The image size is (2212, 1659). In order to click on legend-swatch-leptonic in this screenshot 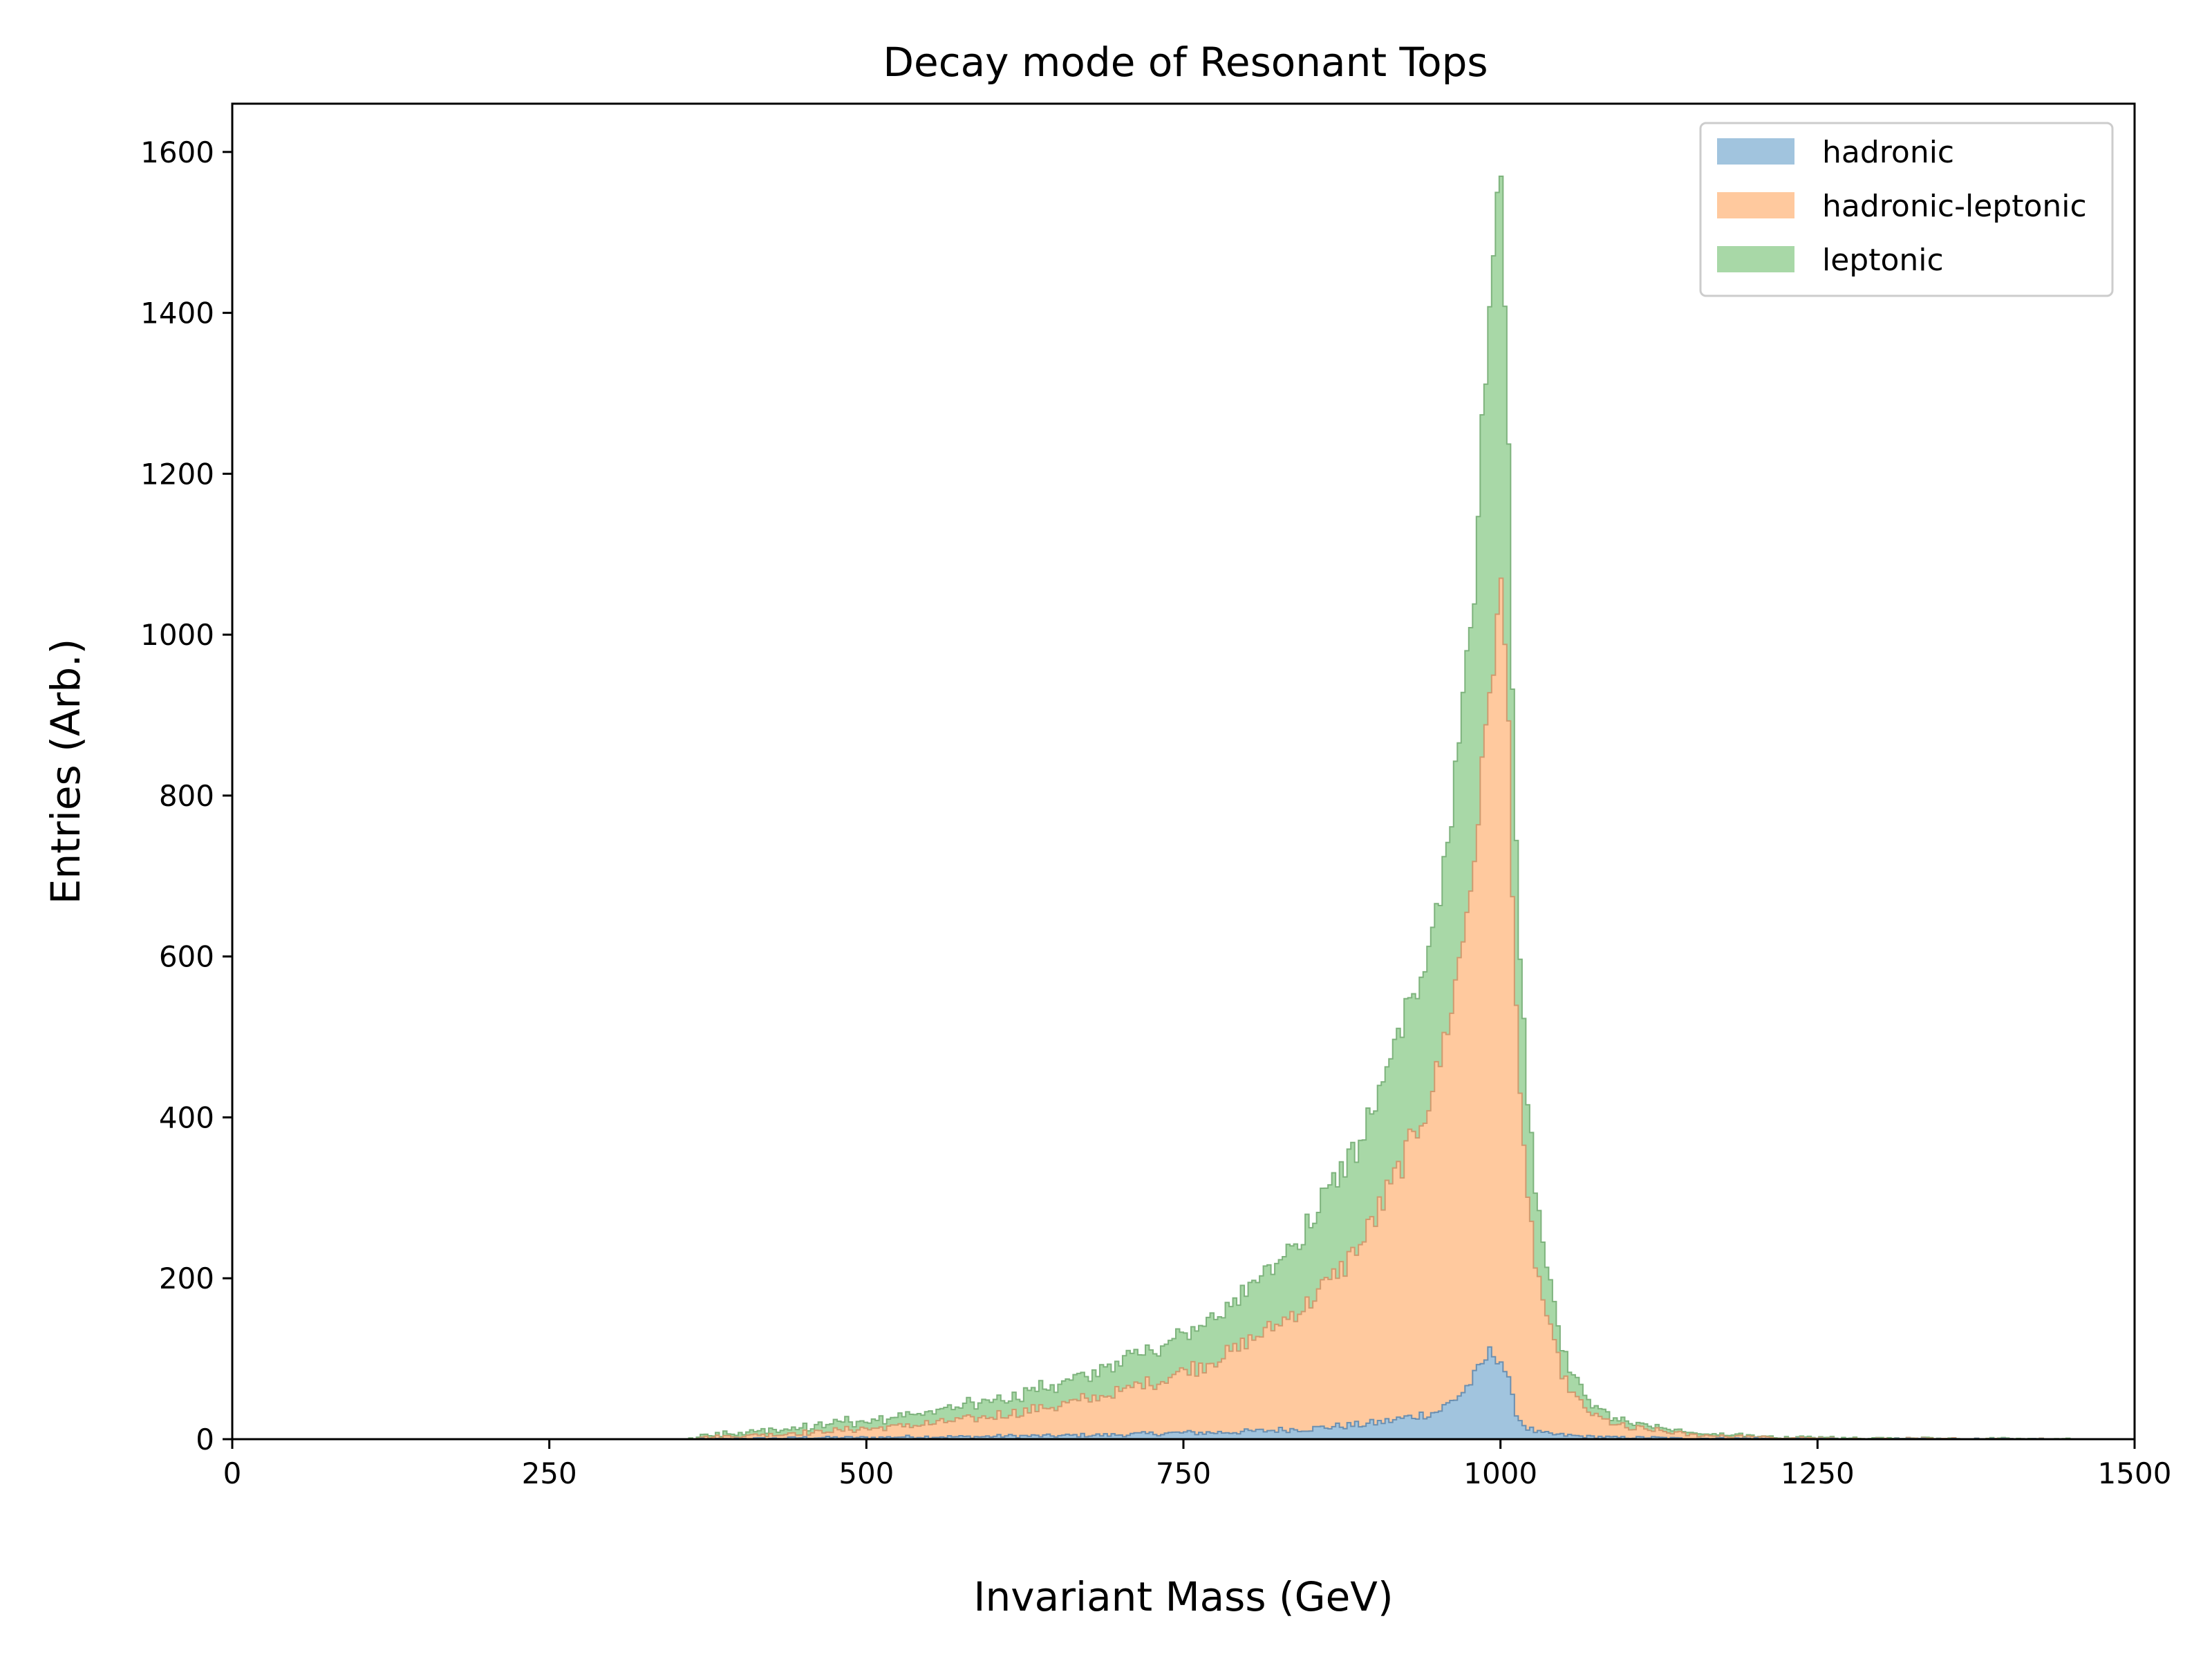, I will do `click(1755, 259)`.